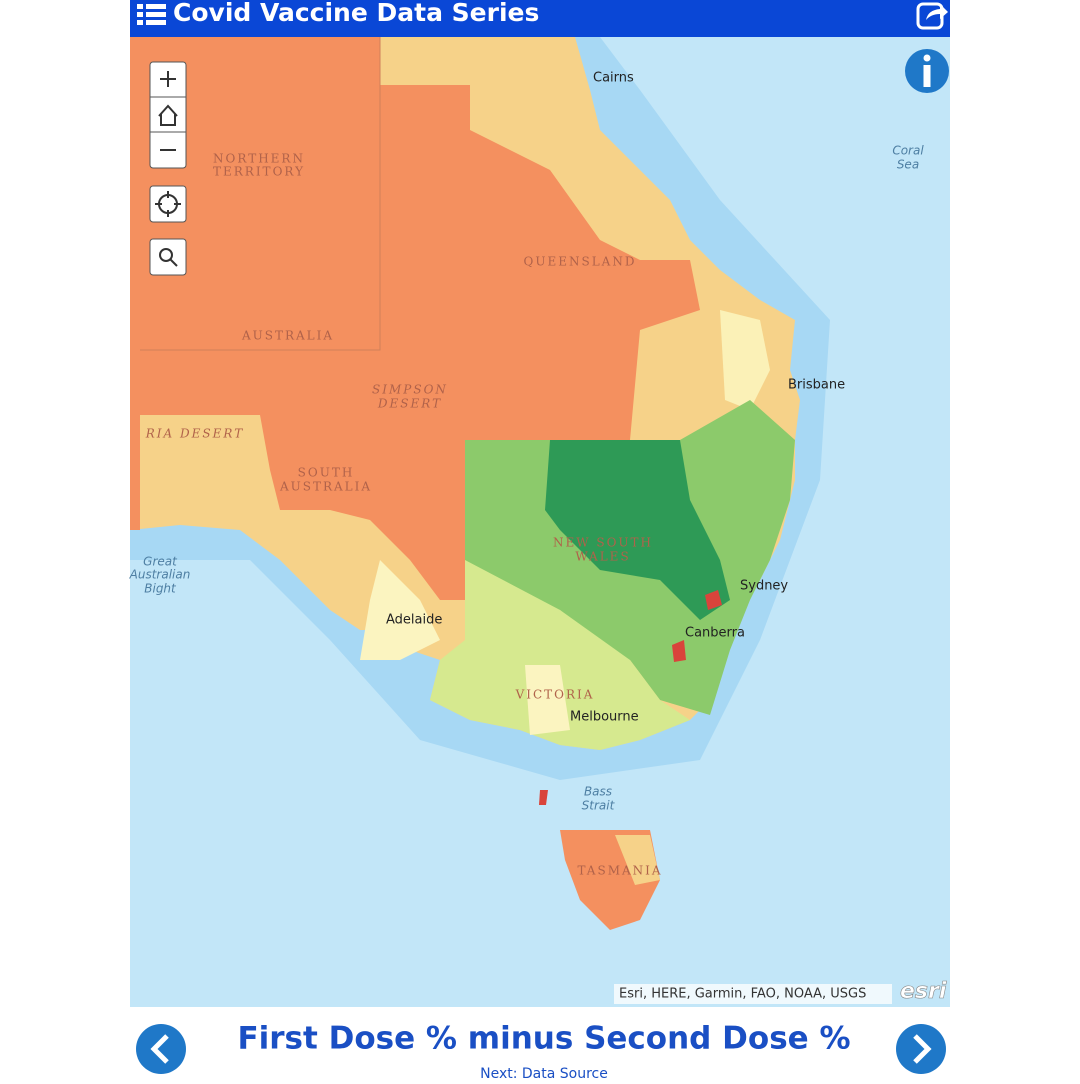 The width and height of the screenshot is (1080, 1084). What do you see at coordinates (742, 994) in the screenshot?
I see `attribution: Esri, HERE, Garmin, FAO, NOAA, USGS` at bounding box center [742, 994].